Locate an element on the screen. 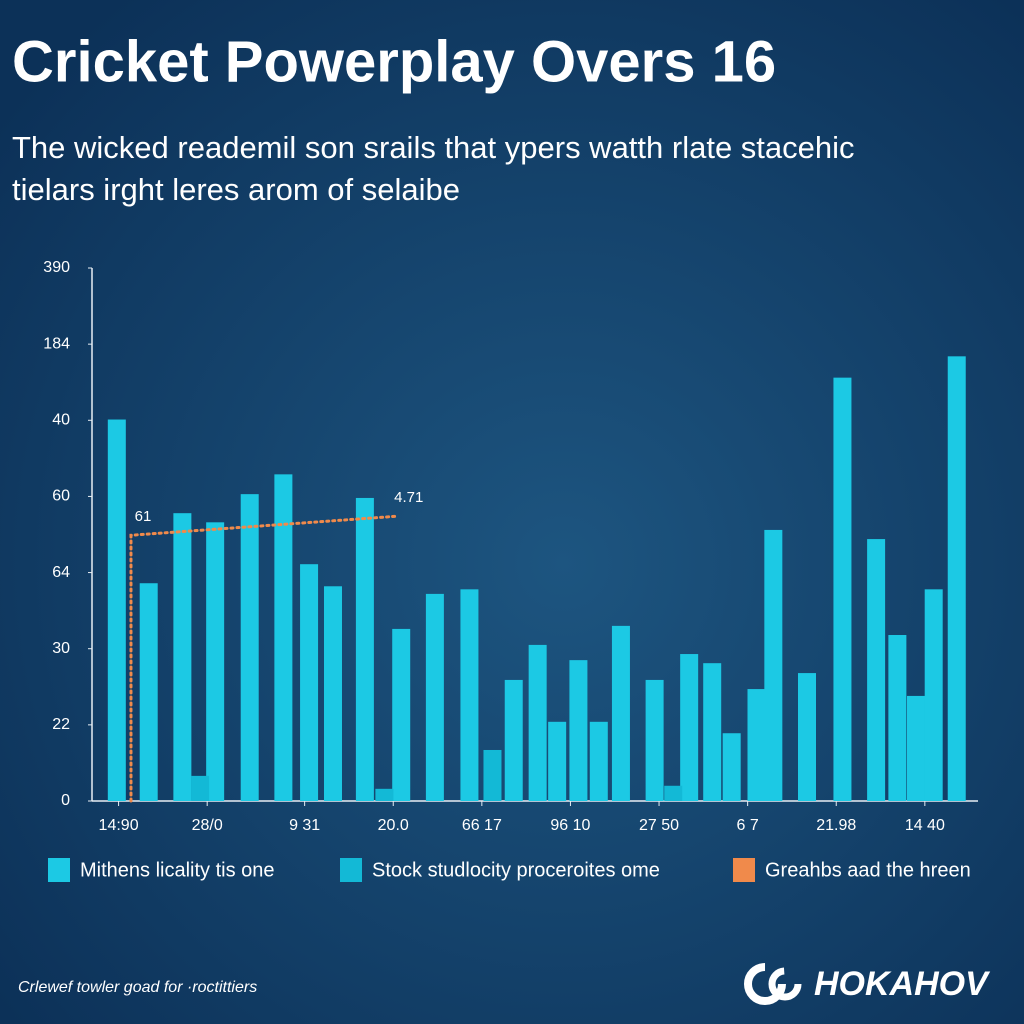 The height and width of the screenshot is (1024, 1024). y-tick-label: 184 is located at coordinates (56, 343).